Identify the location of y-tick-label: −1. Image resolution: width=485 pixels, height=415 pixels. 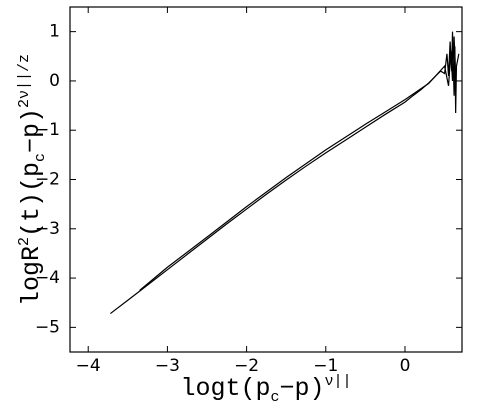
(47, 130).